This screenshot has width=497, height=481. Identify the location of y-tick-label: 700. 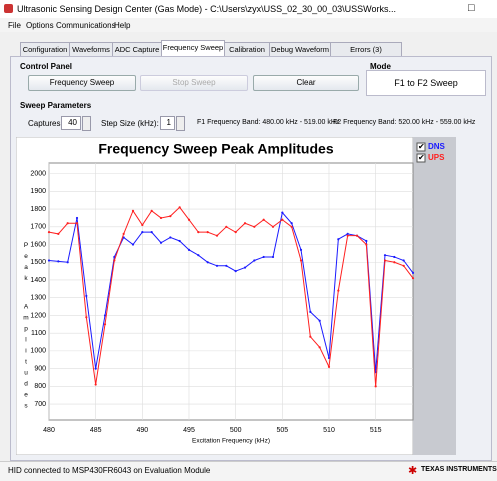
(40, 404).